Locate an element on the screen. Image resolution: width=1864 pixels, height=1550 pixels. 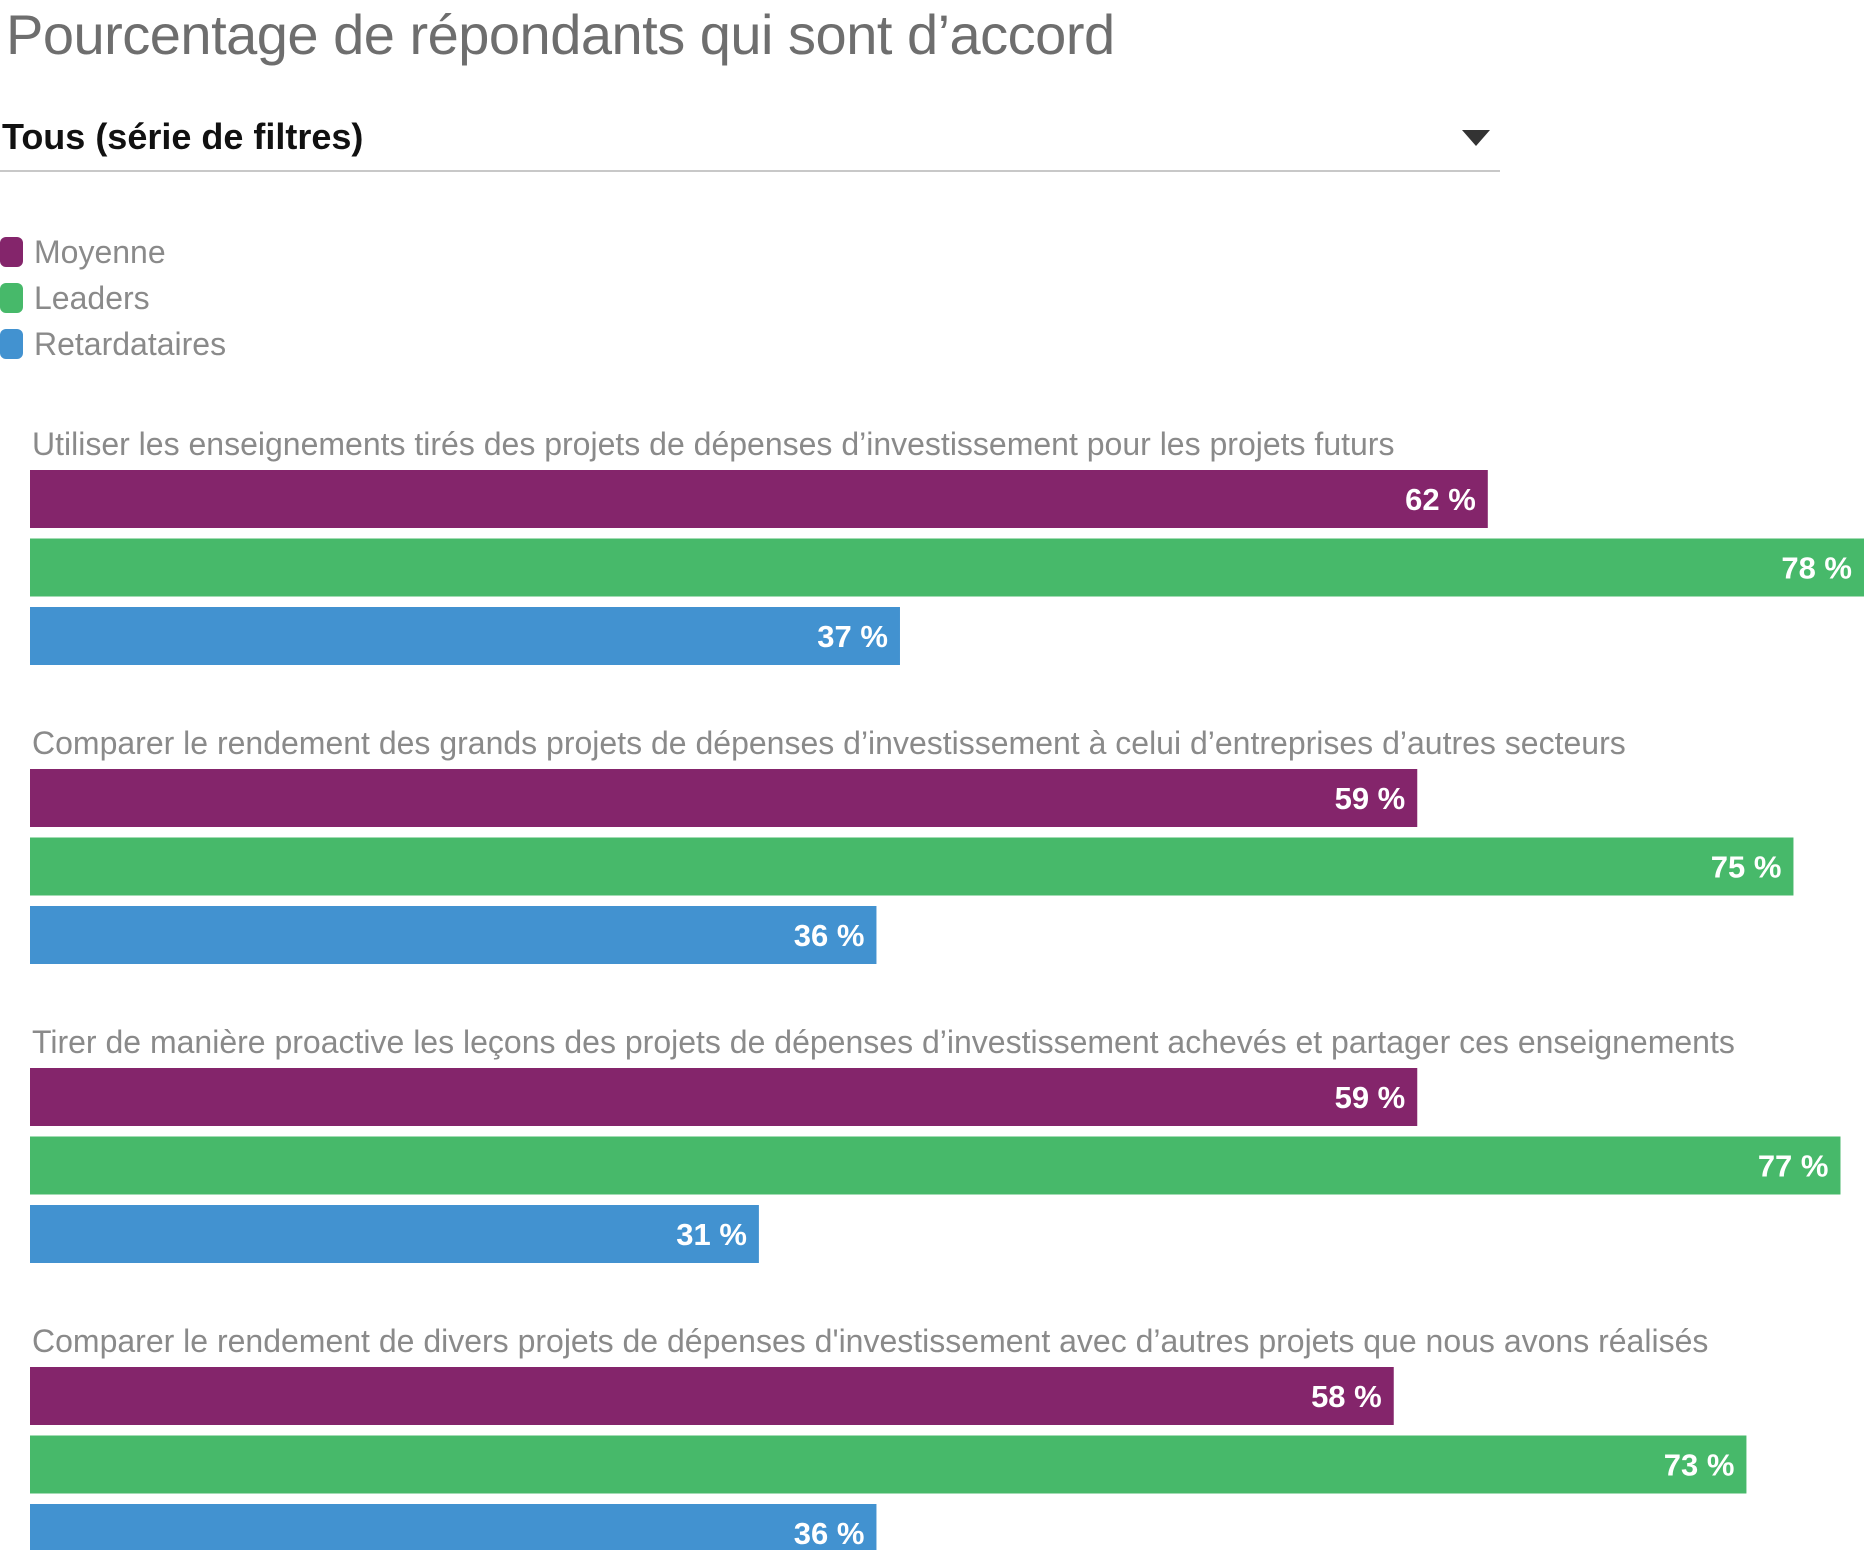
filter-dropdown: Tous (série de filtres) is located at coordinates (750, 139).